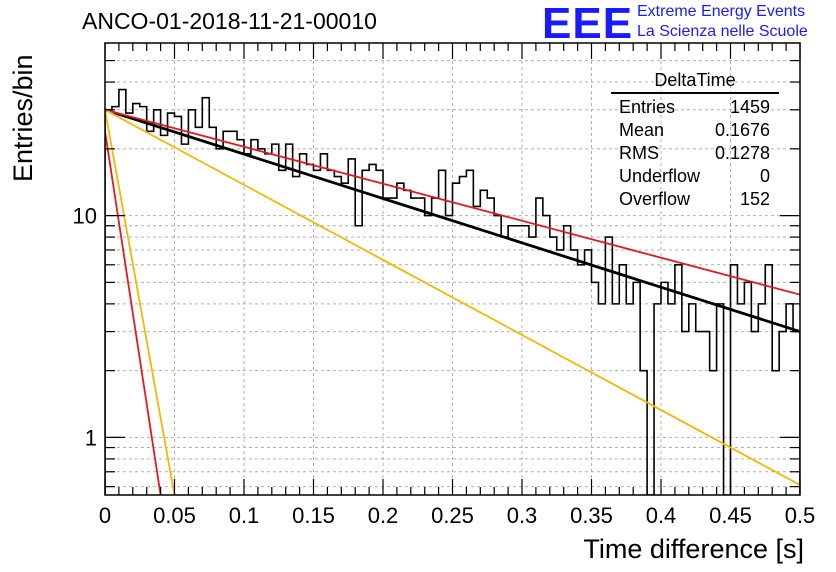 The image size is (836, 572). I want to click on fit-line-yellow-fast, so click(140, 302).